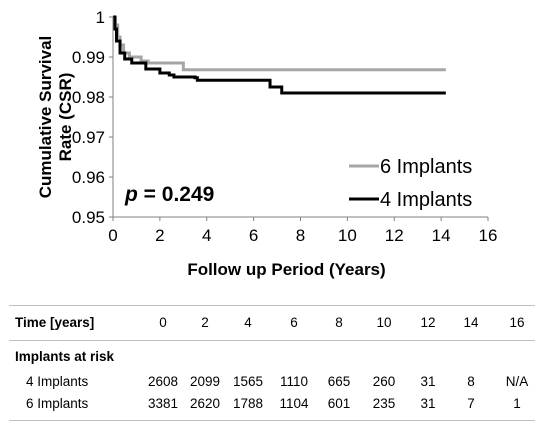 The width and height of the screenshot is (550, 423). What do you see at coordinates (205, 381) in the screenshot?
I see `table-cell: 2099` at bounding box center [205, 381].